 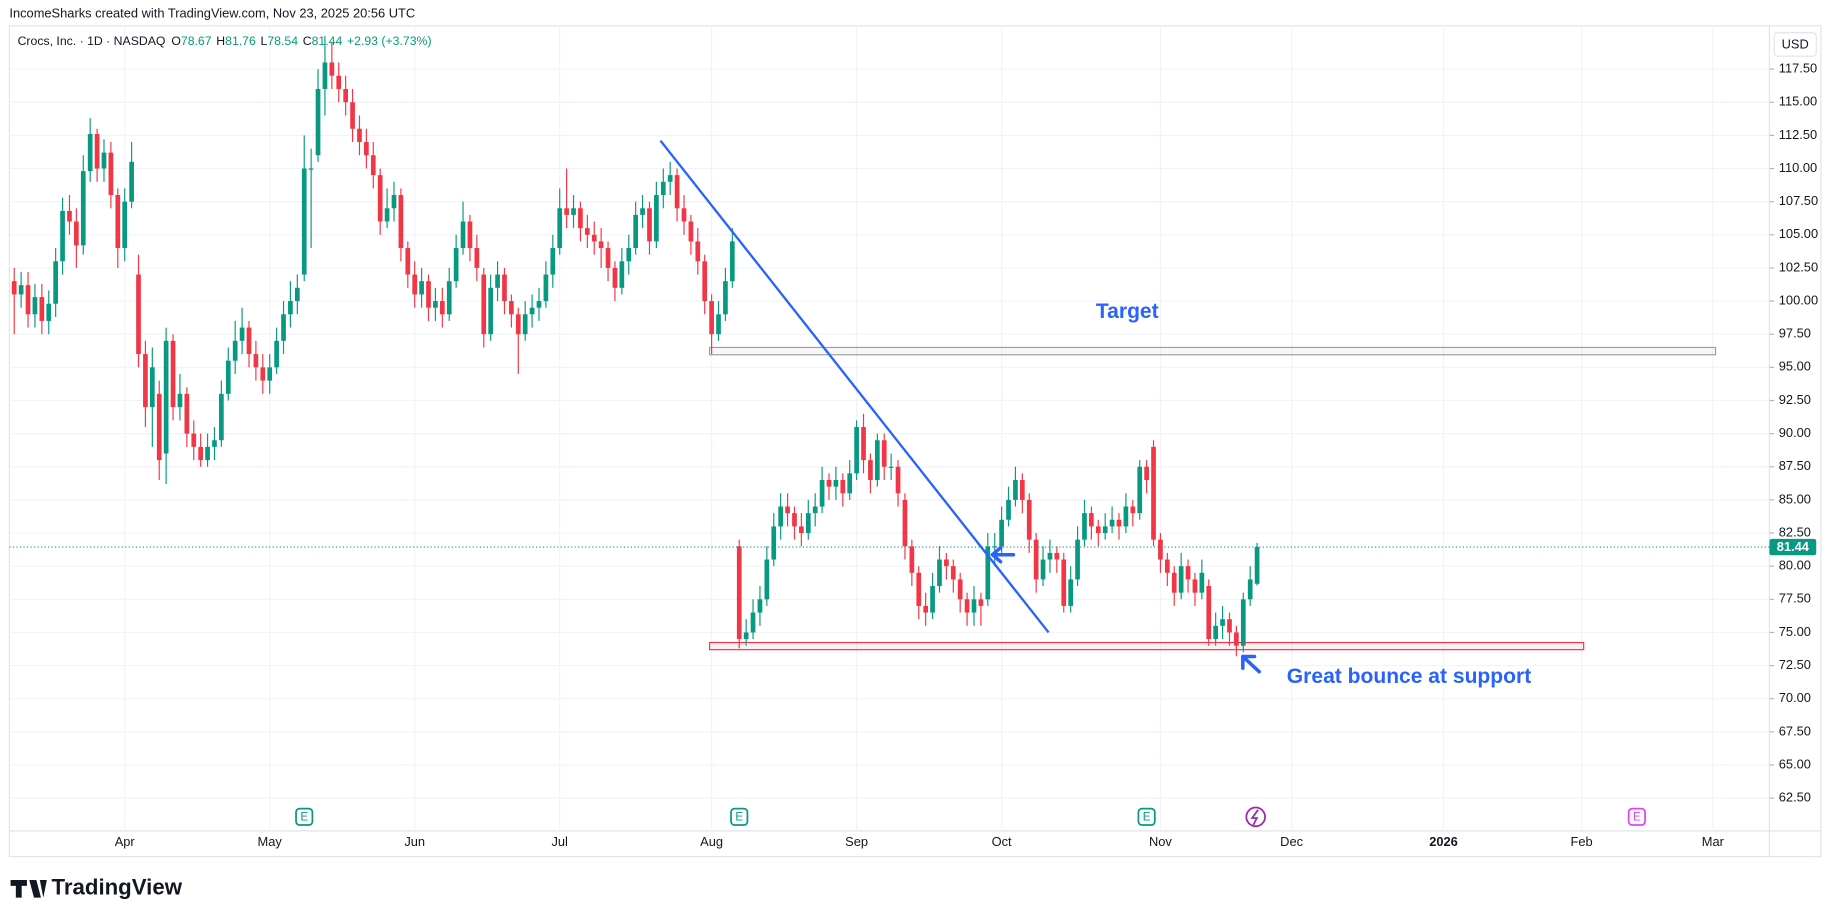 I want to click on y-tick-label: 75.00, so click(x=1795, y=631).